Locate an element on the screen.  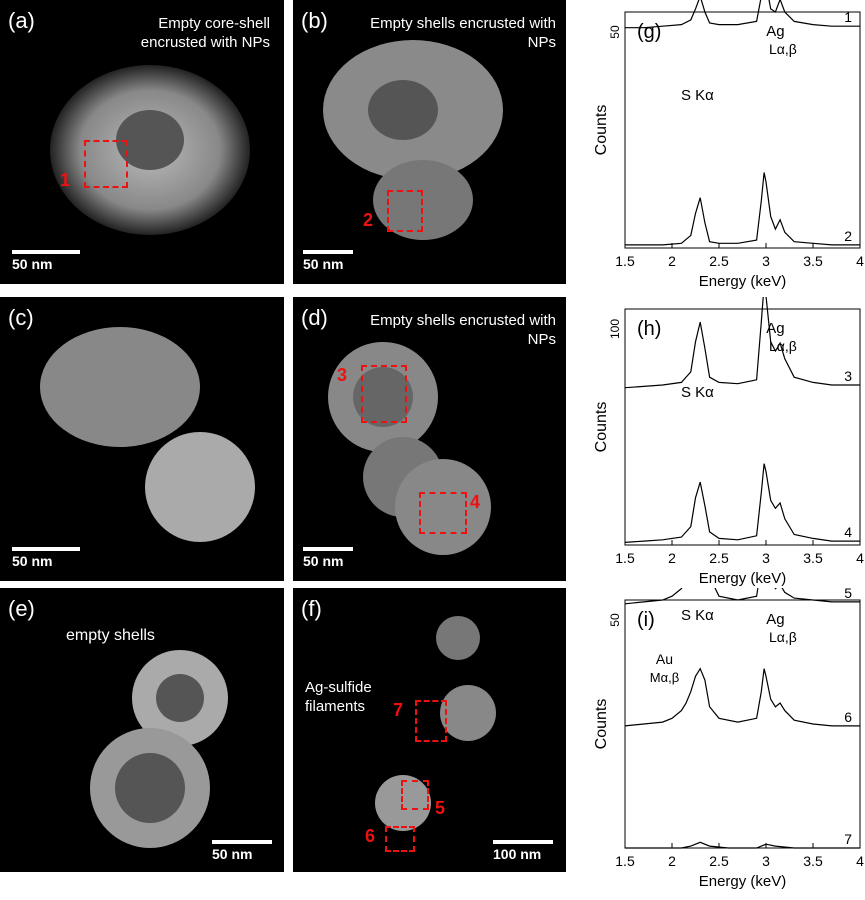
panel-label-e: (e) is located at coordinates (21, 608).